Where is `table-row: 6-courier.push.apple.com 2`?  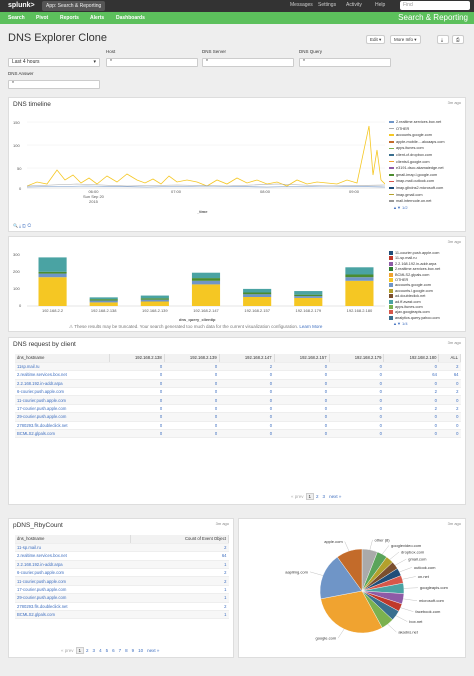 table-row: 6-courier.push.apple.com 2 is located at coordinates (122, 573).